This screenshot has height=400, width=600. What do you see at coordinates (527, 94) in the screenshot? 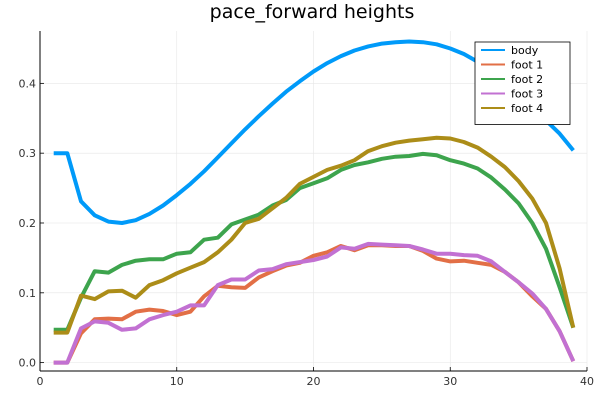
I see `legend-label-foot-3: foot 3` at bounding box center [527, 94].